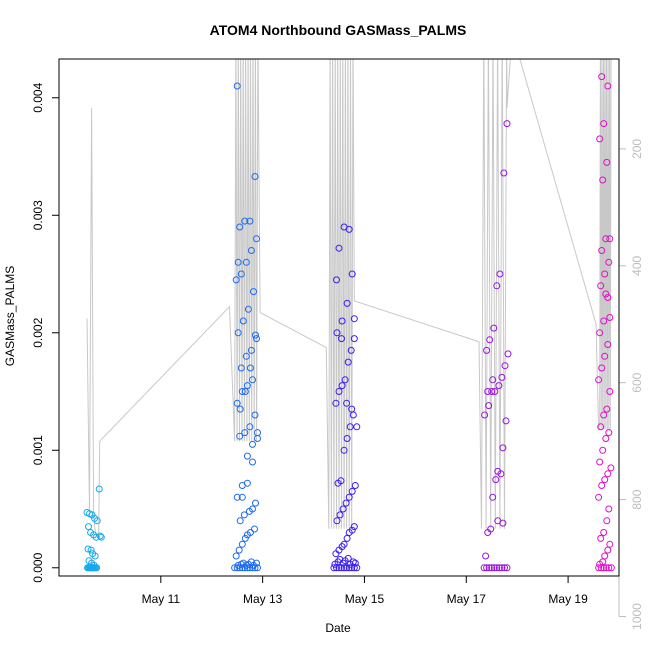 This screenshot has width=650, height=650. Describe the element at coordinates (161, 599) in the screenshot. I see `x-tick-label: May 11` at that location.